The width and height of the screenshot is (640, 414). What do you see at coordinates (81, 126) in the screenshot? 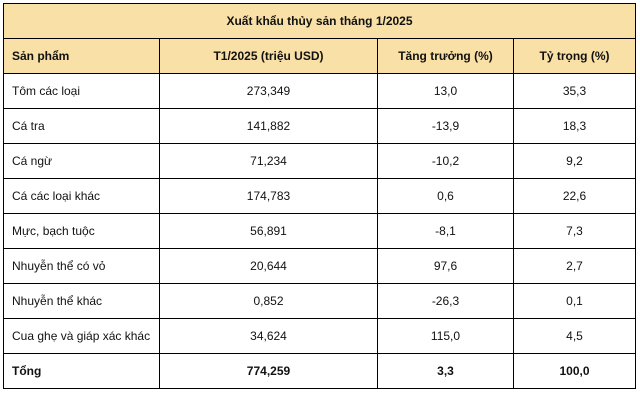
I see `product-cell: Cá tra` at bounding box center [81, 126].